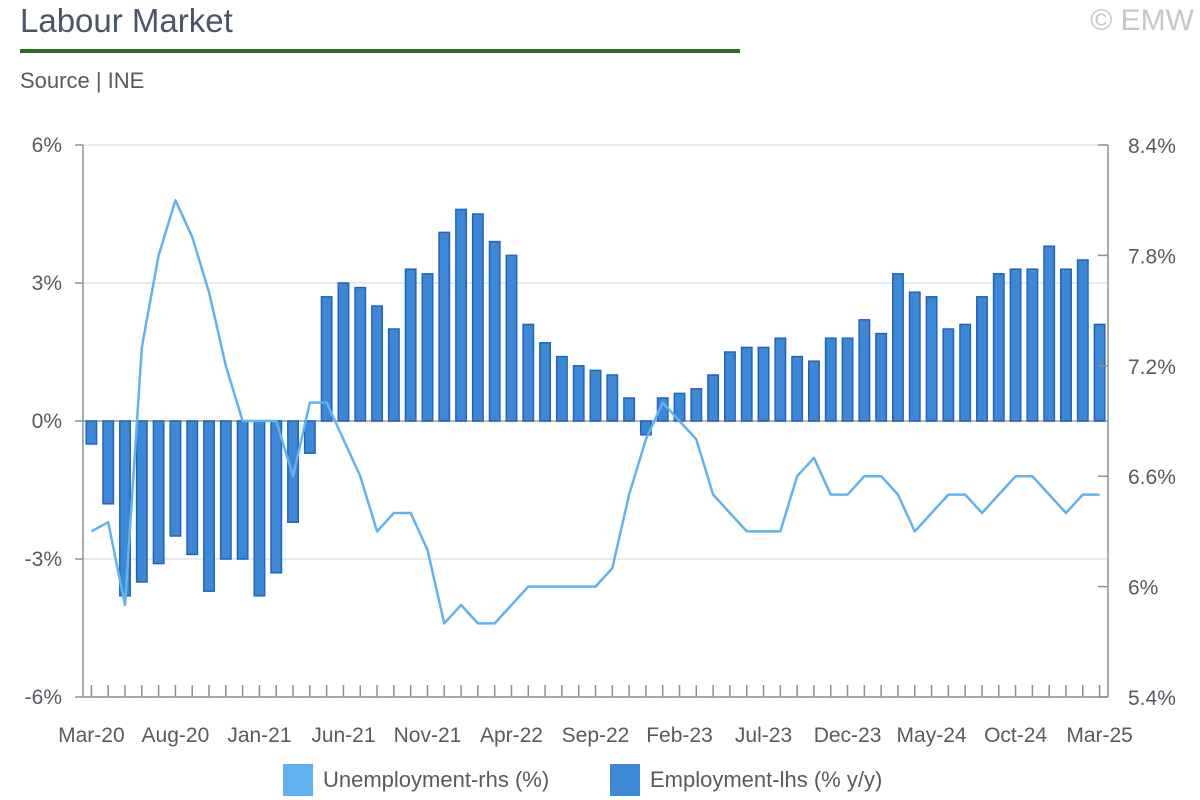 The image size is (1200, 800). What do you see at coordinates (298, 780) in the screenshot?
I see `legend-swatch-unemployment` at bounding box center [298, 780].